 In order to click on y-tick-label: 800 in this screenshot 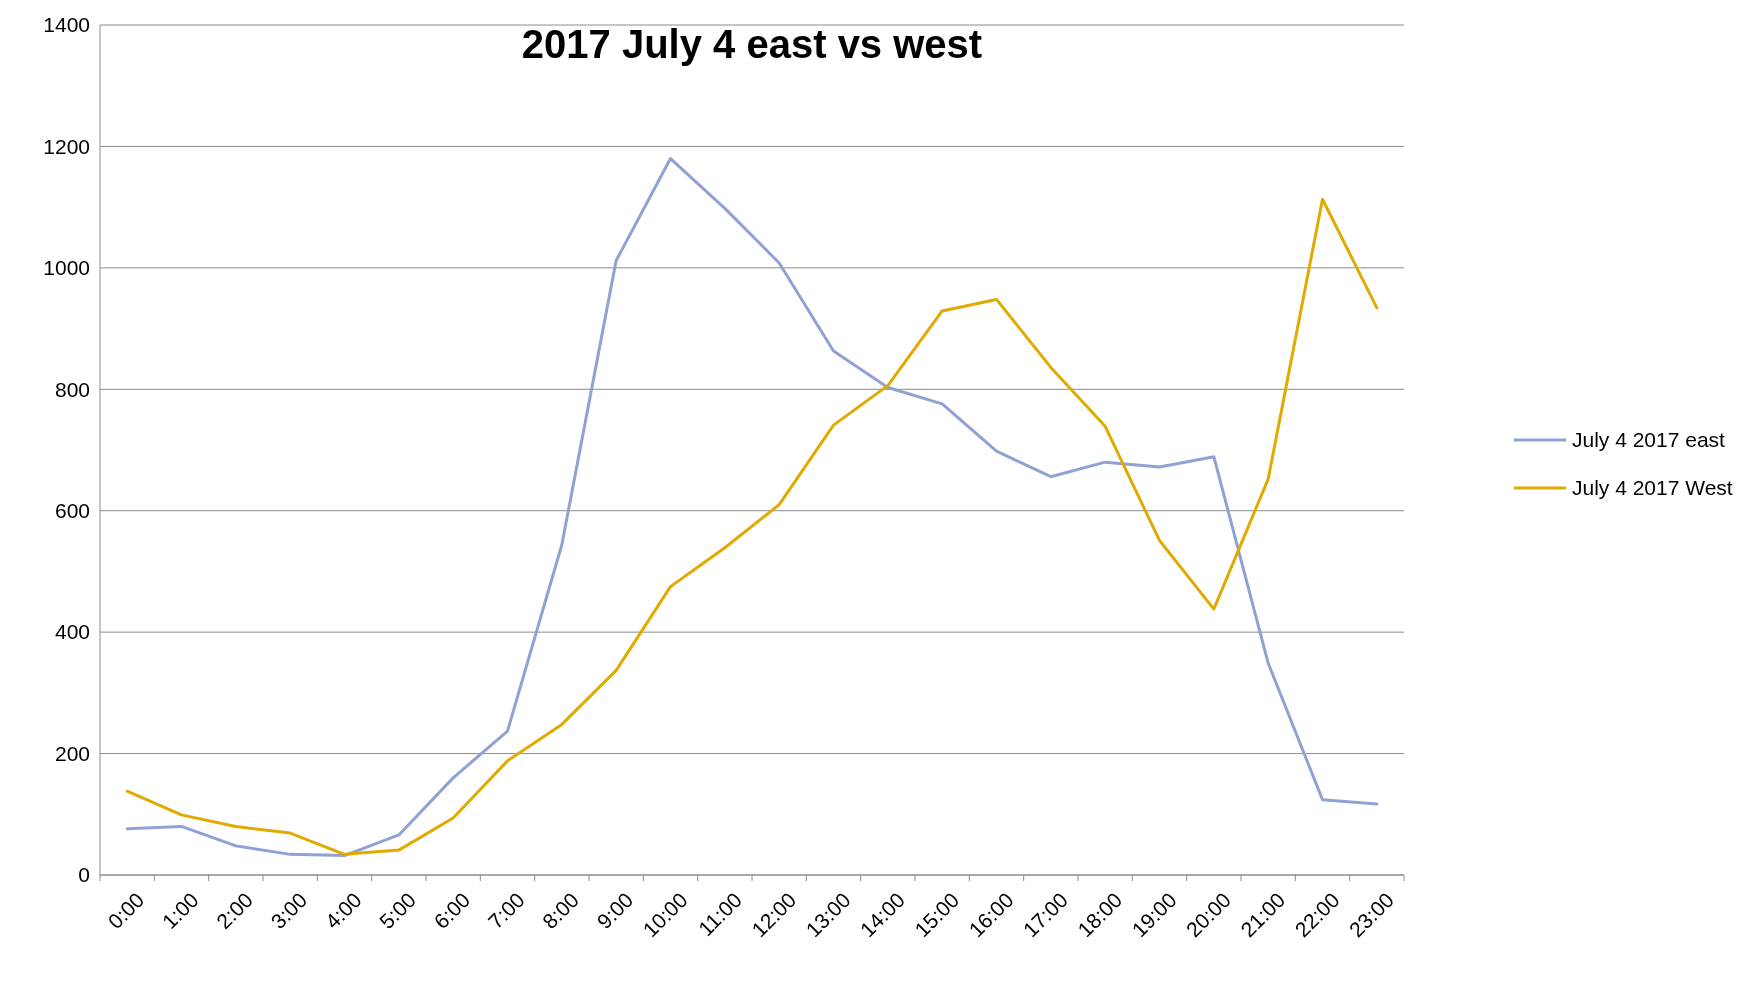, I will do `click(72, 389)`.